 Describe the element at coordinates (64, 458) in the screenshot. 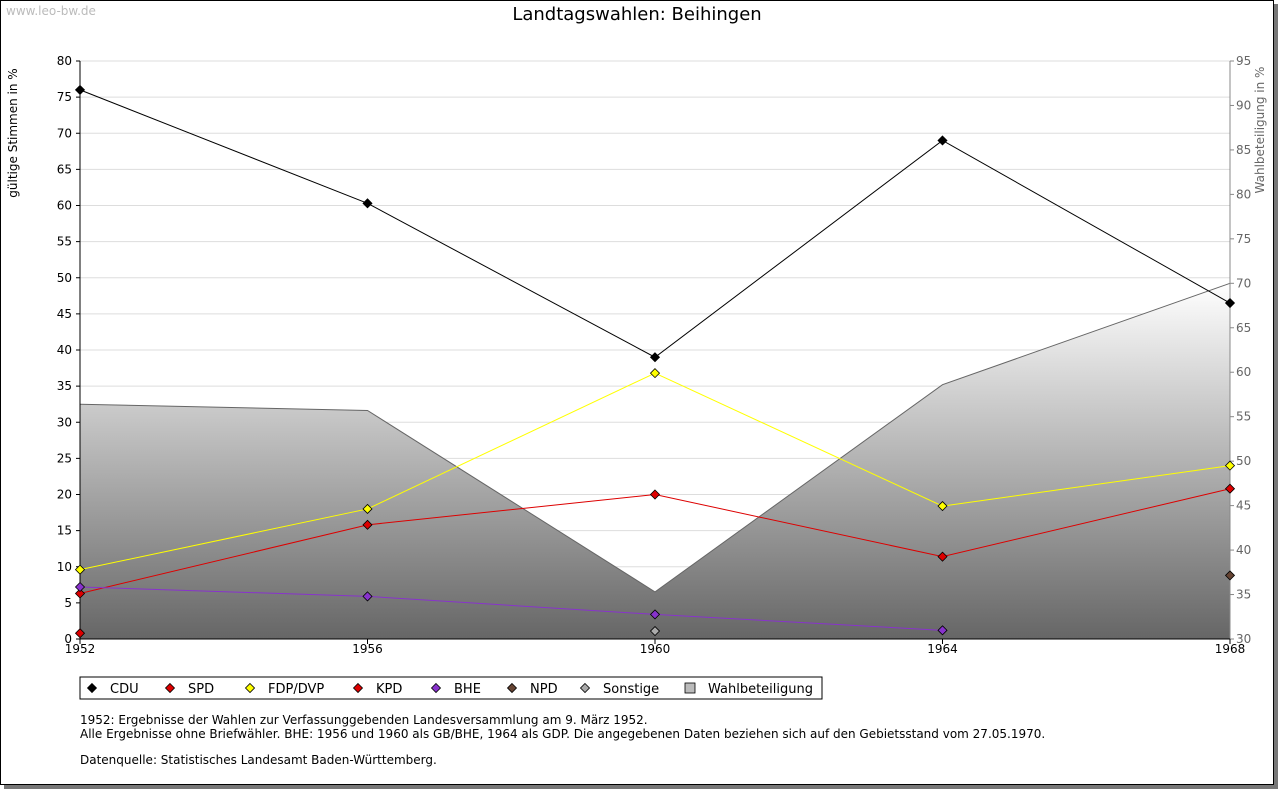

I see `y-tick-label: 25` at that location.